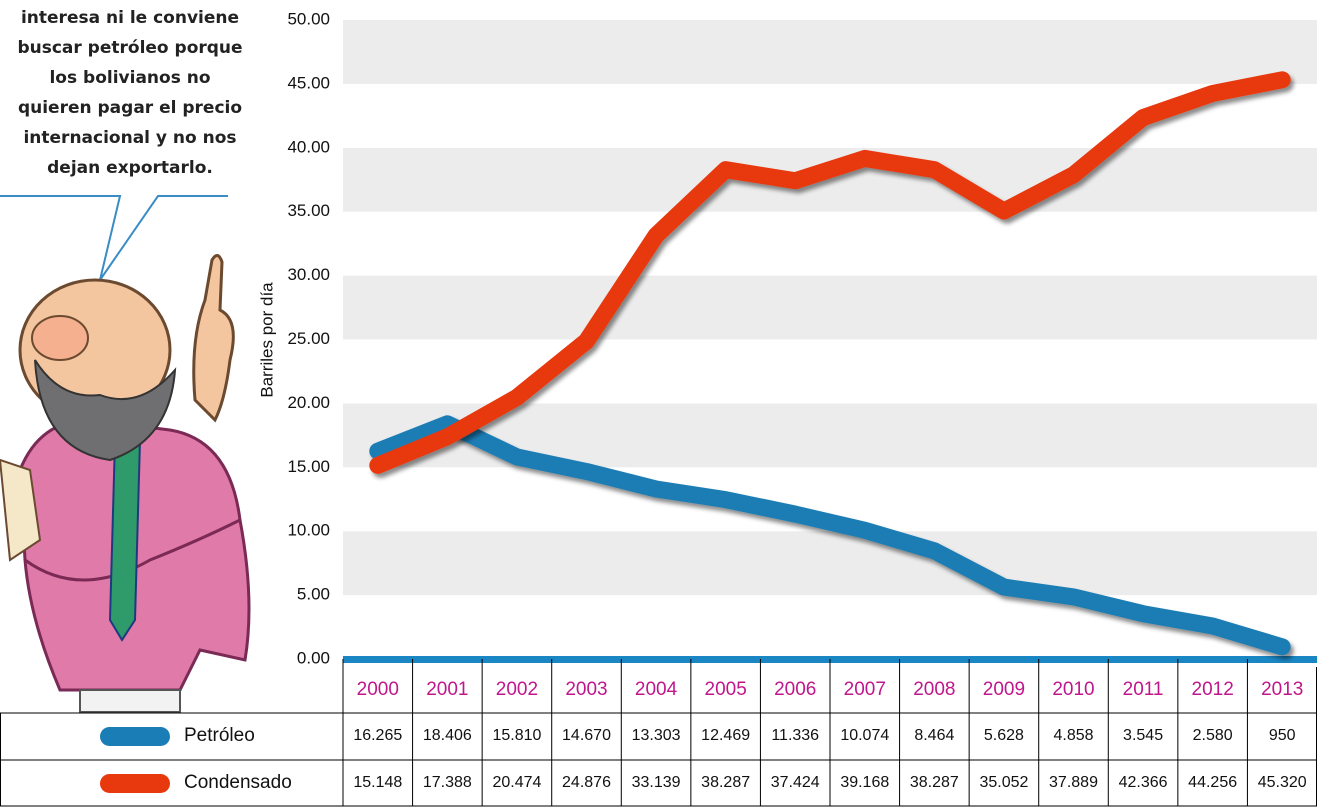 Image resolution: width=1317 pixels, height=812 pixels. Describe the element at coordinates (125, 483) in the screenshot. I see `cartoon-figure` at that location.